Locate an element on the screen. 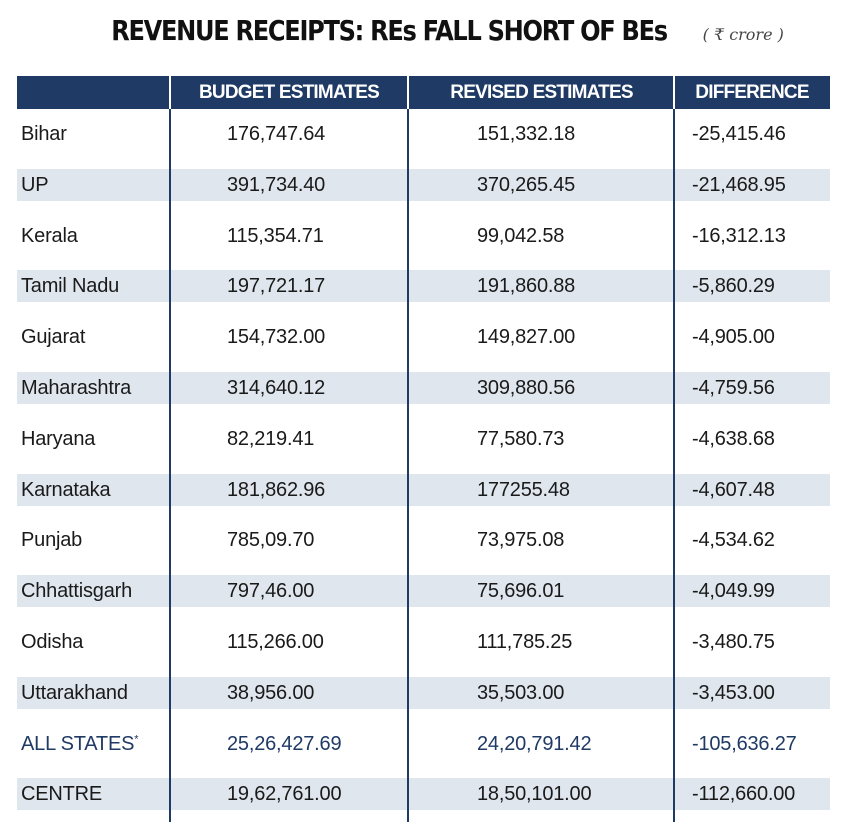  table-row: Chhattisgarh 797,46.00 75,696.01 -4,049.99 is located at coordinates (423, 591).